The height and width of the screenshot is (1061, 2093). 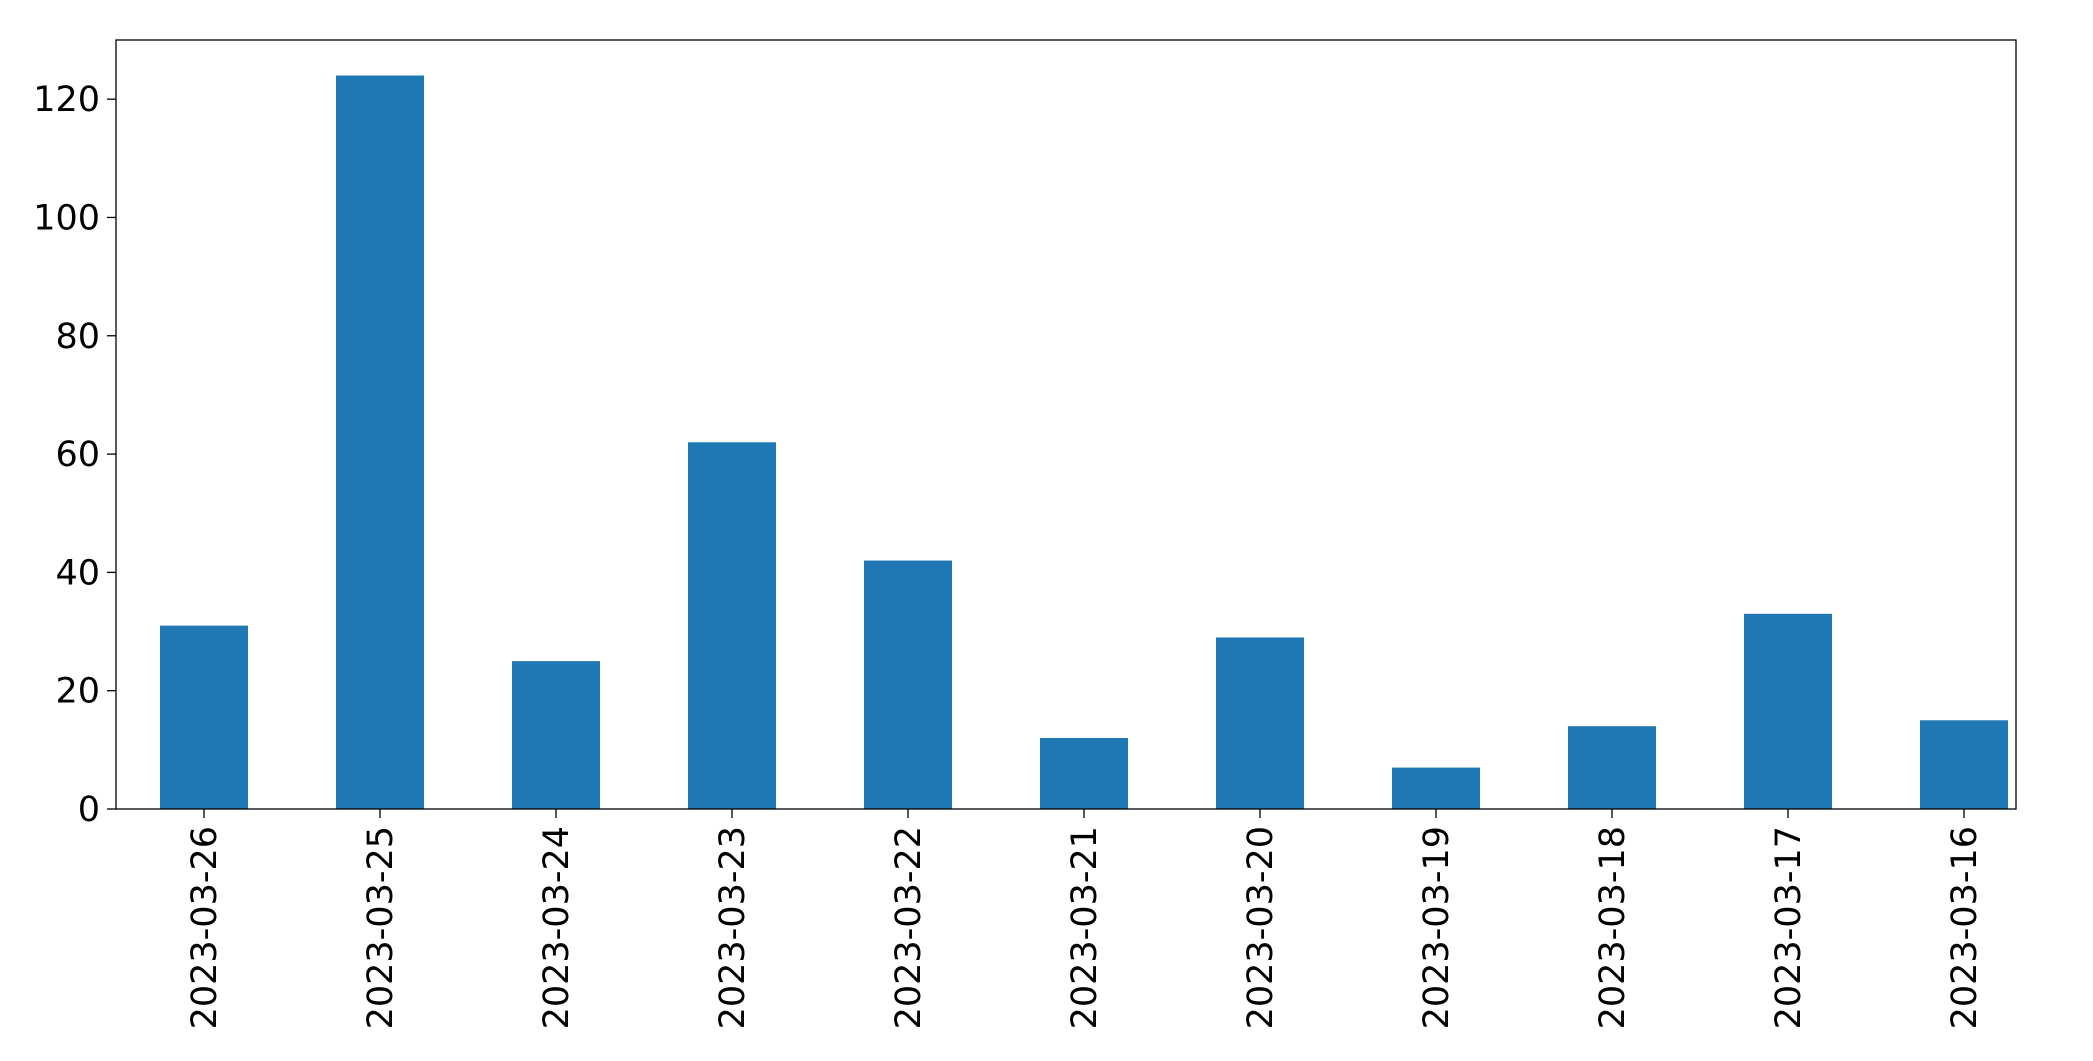 I want to click on x-tick-label: 2023-03-20, so click(x=1261, y=927).